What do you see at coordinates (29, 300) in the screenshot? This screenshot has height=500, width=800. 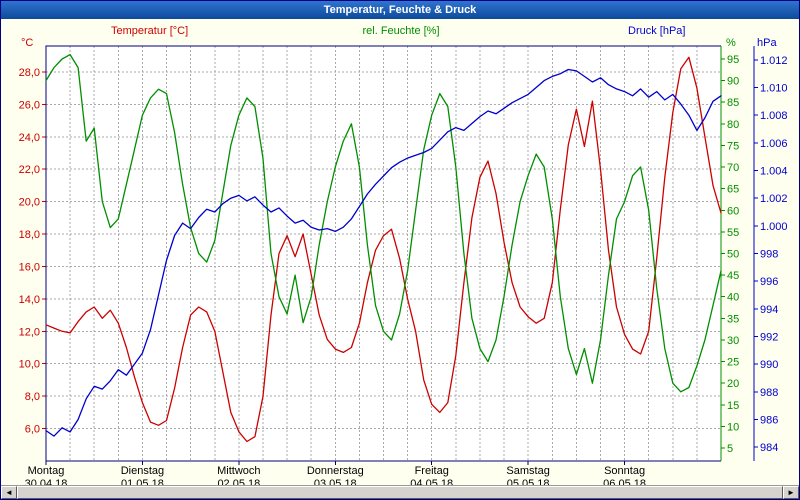 I see `temperature-tick-label: 14,0` at bounding box center [29, 300].